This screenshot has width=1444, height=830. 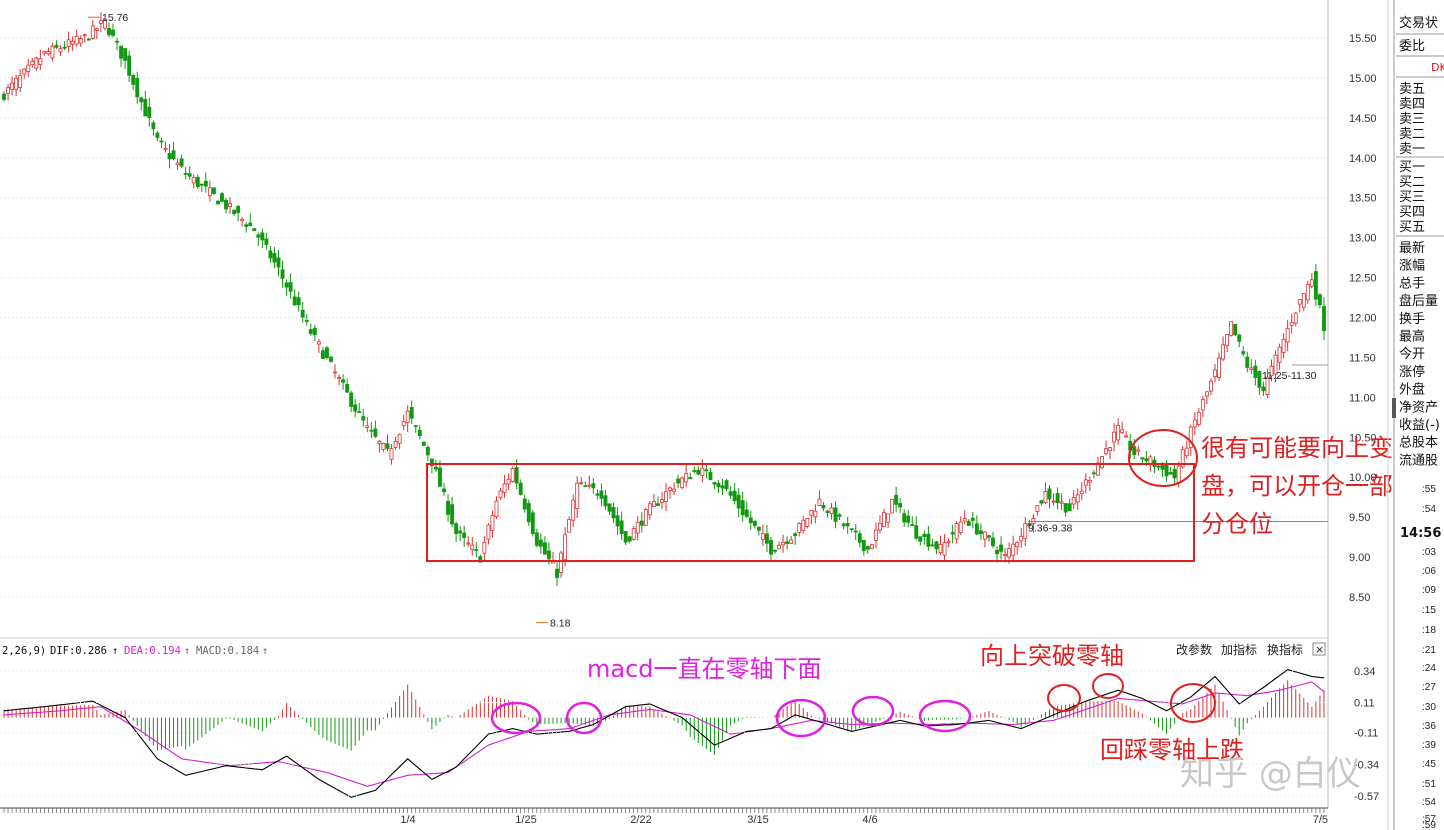 What do you see at coordinates (1289, 376) in the screenshot?
I see `gap-label-2: 11.25-11.30` at bounding box center [1289, 376].